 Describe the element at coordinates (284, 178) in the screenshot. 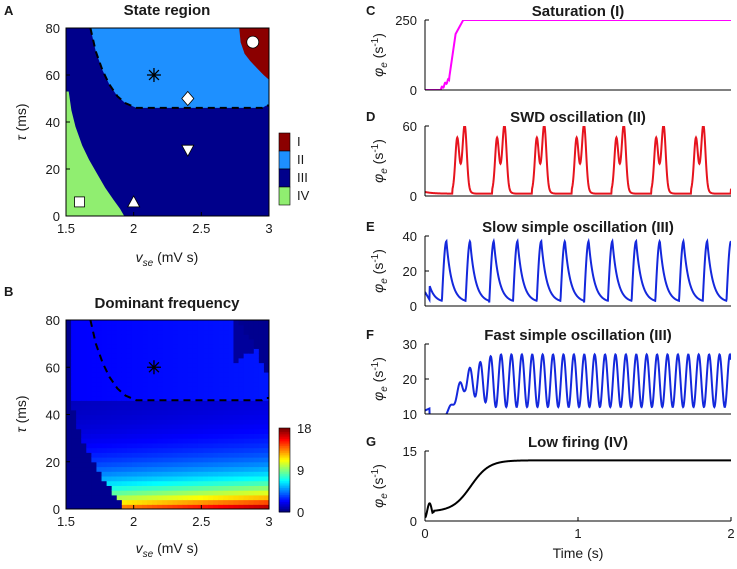

I see `legend-swatch-iii` at that location.